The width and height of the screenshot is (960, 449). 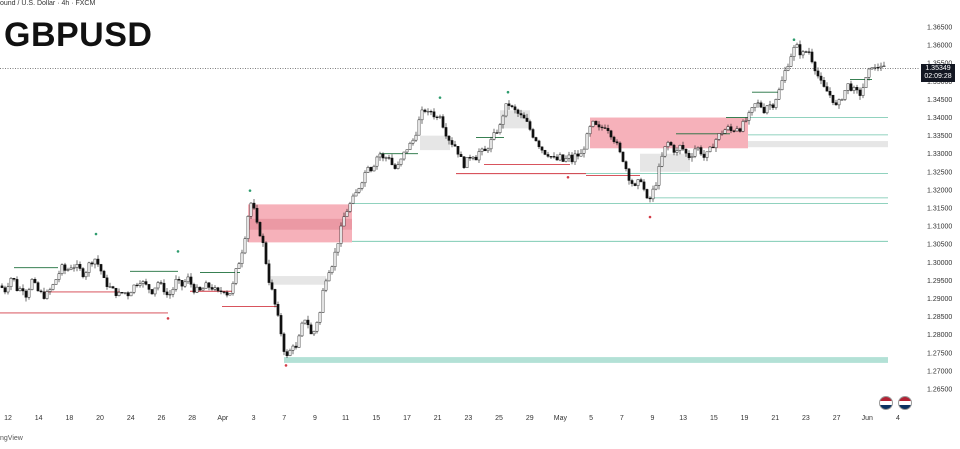 What do you see at coordinates (939, 46) in the screenshot?
I see `y-tick-label: 1.36000` at bounding box center [939, 46].